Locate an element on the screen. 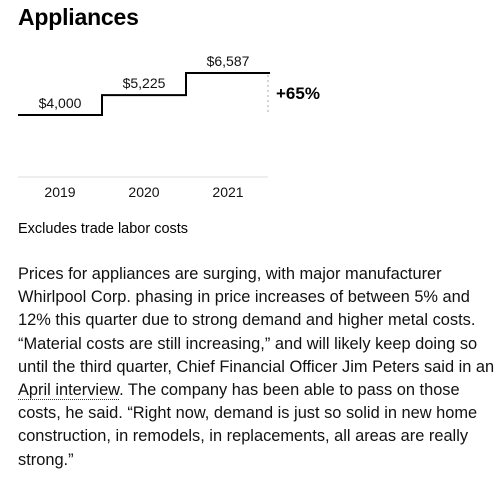 This screenshot has width=500, height=486. x-tick-label: 2021 is located at coordinates (227, 192).